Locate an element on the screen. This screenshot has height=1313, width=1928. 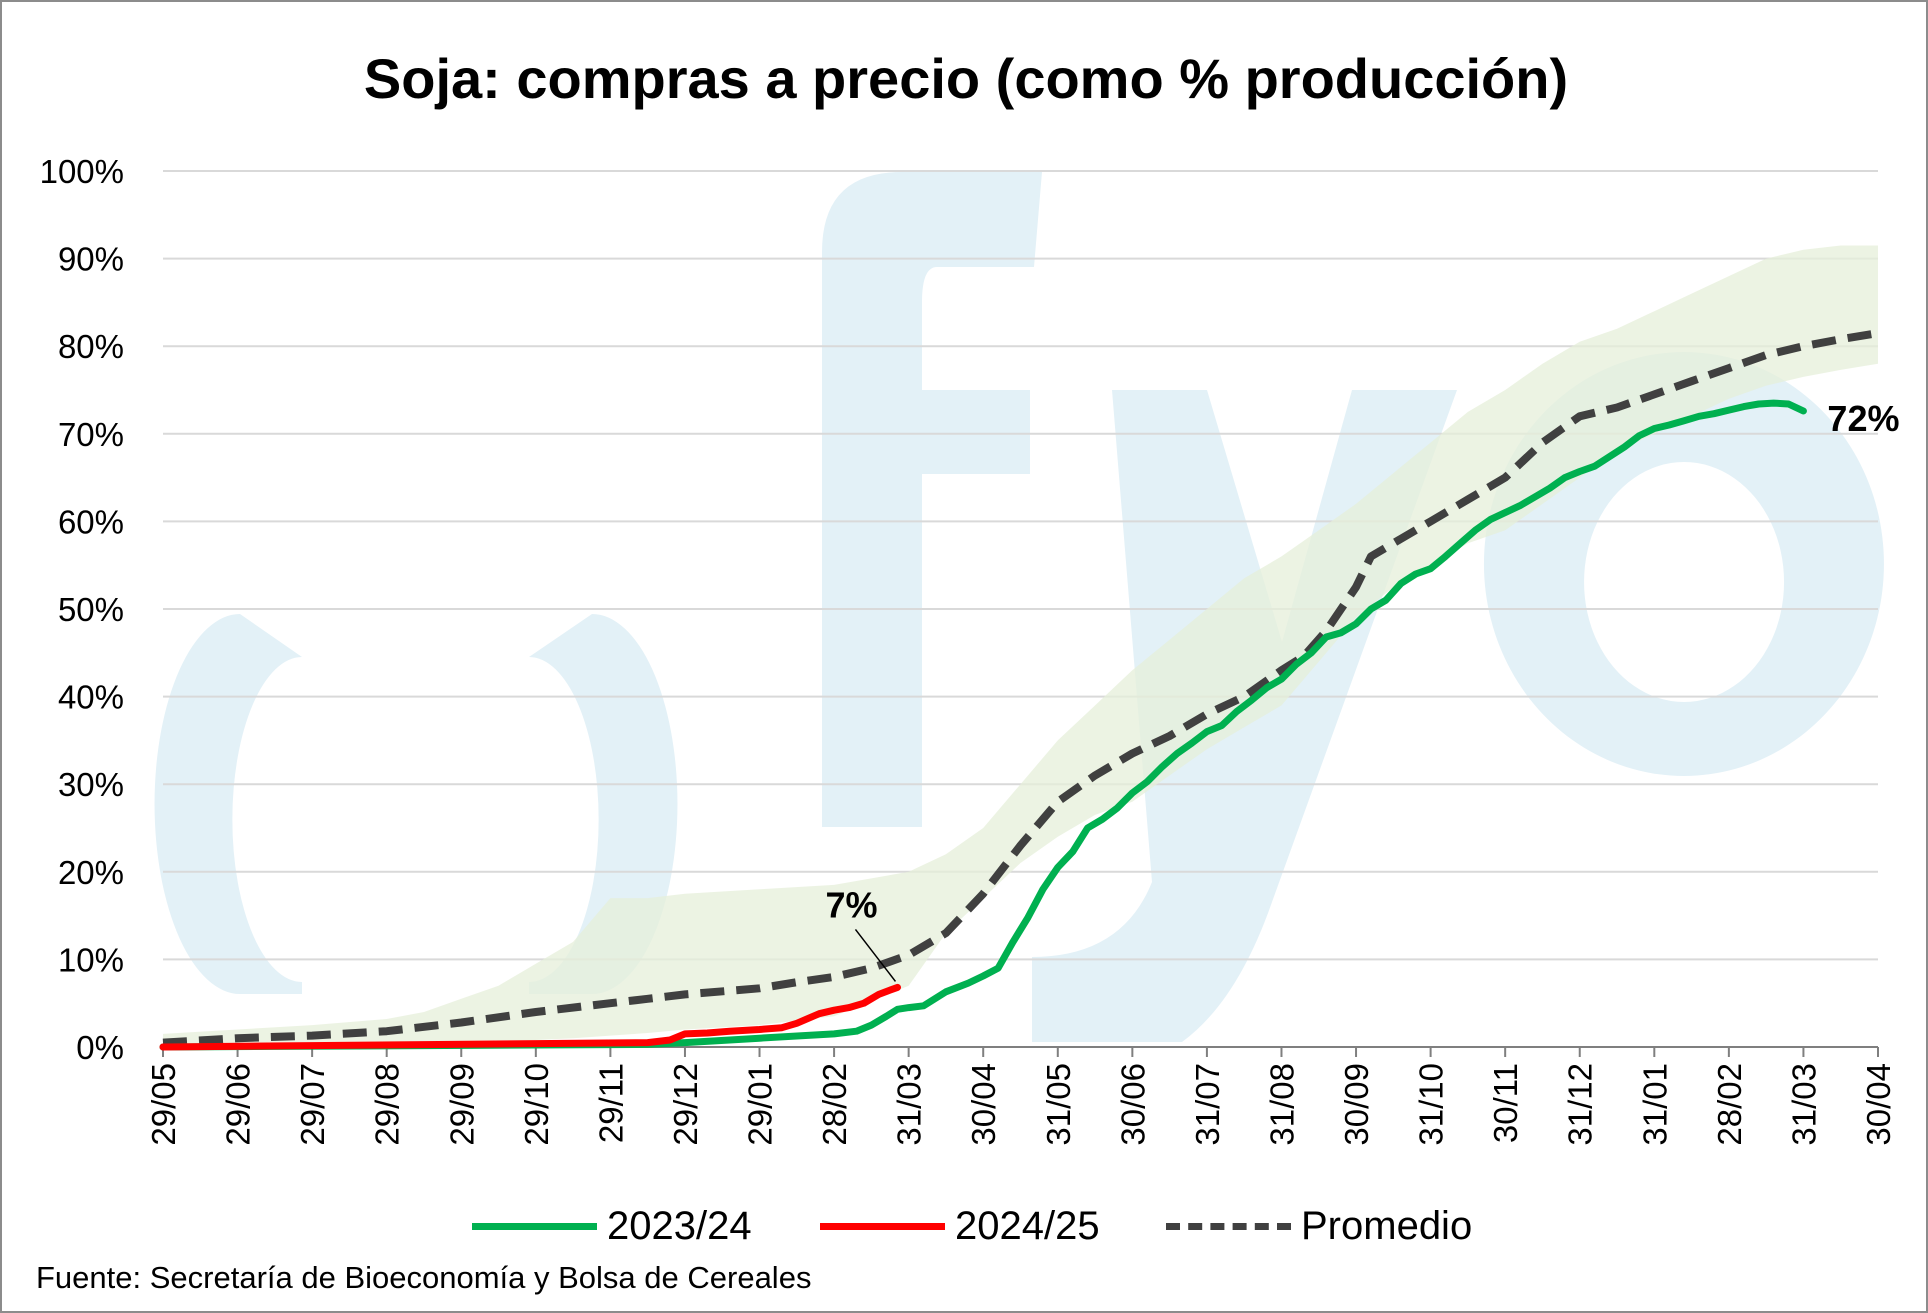
x-tick-label: 29/09 is located at coordinates (461, 1104).